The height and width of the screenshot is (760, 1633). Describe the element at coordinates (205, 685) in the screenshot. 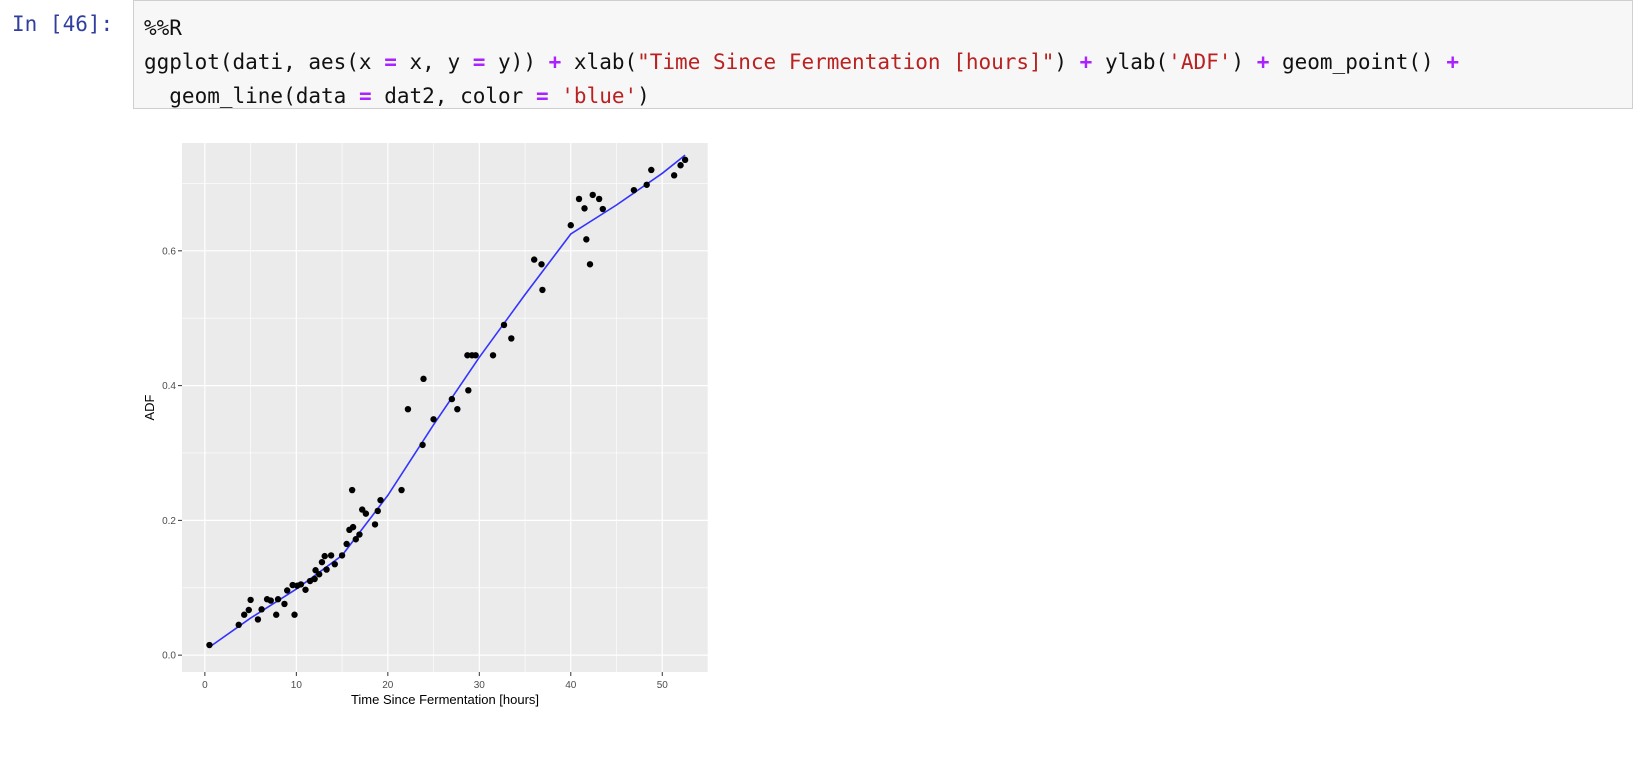

I see `x-tick-label: 0` at that location.